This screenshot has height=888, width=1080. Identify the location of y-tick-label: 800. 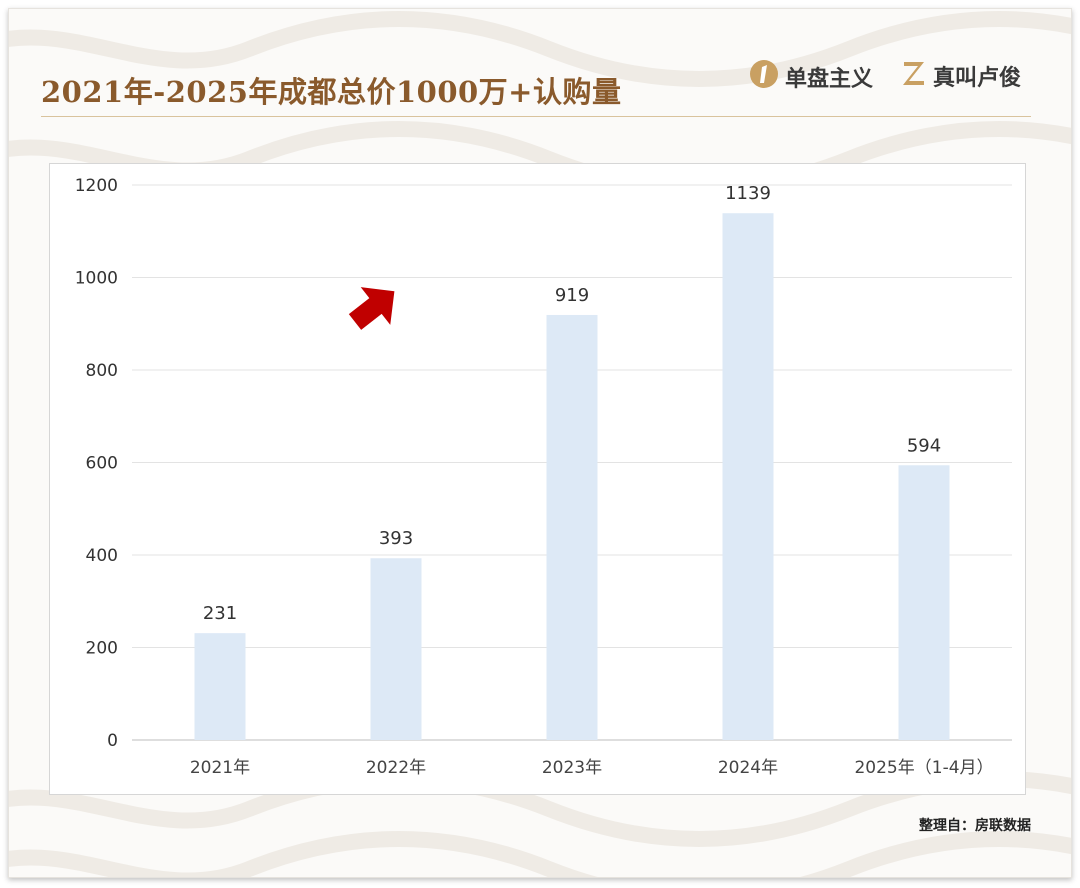
(102, 371).